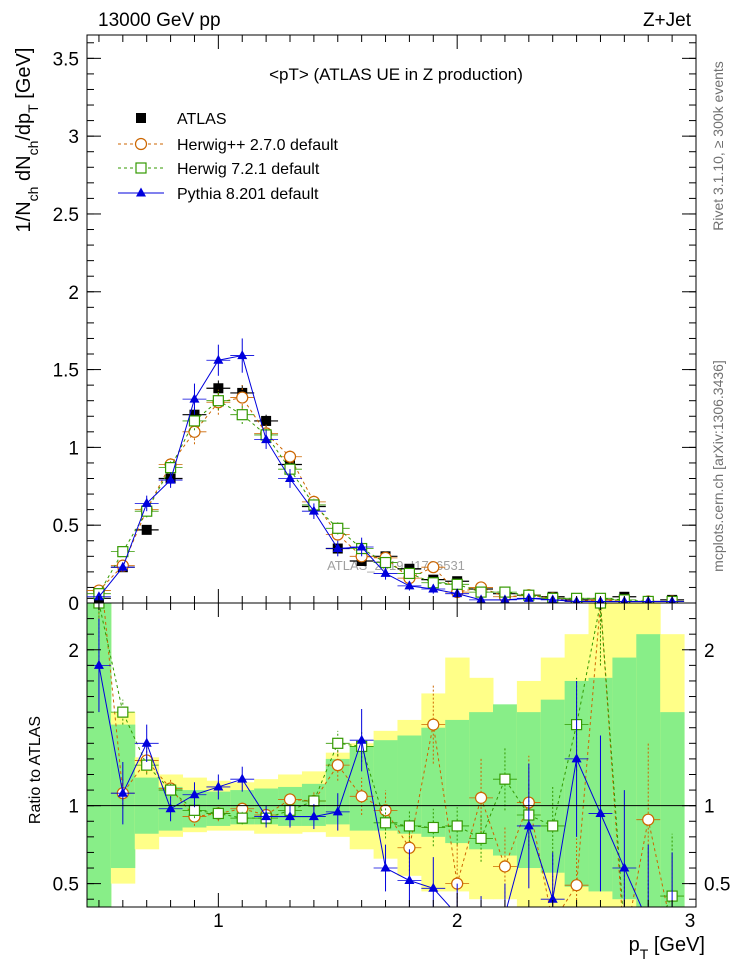 Image resolution: width=746 pixels, height=972 pixels. I want to click on band-green, so click(409, 784).